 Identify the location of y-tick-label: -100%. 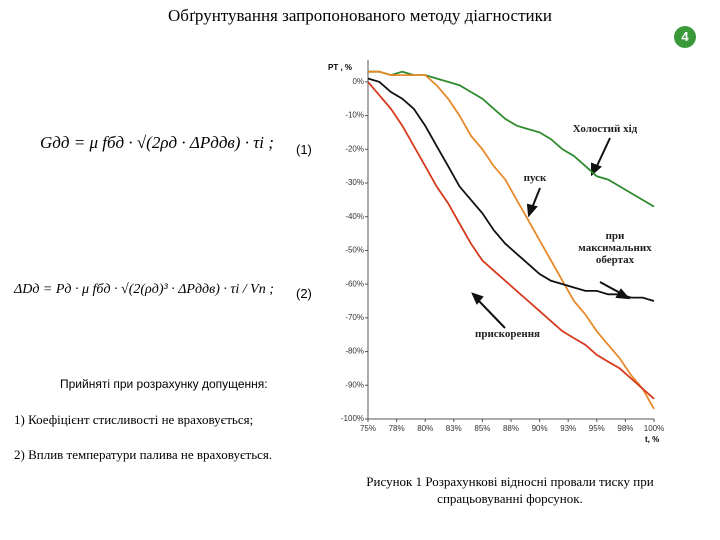
(352, 418).